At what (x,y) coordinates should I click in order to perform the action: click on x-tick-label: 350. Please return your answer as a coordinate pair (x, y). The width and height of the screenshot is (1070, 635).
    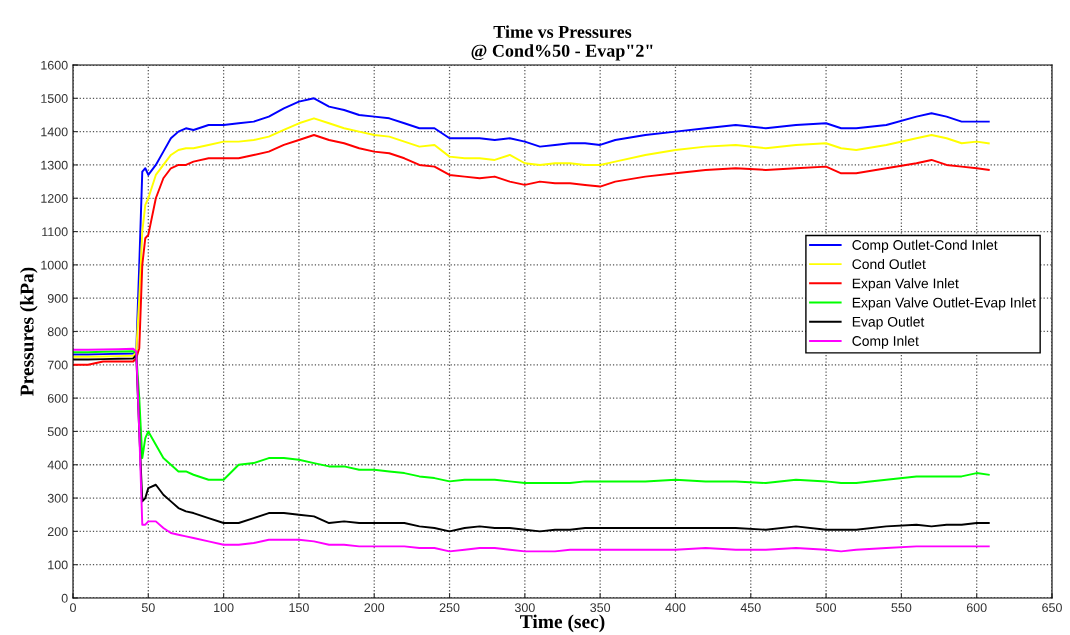
    Looking at the image, I should click on (600, 608).